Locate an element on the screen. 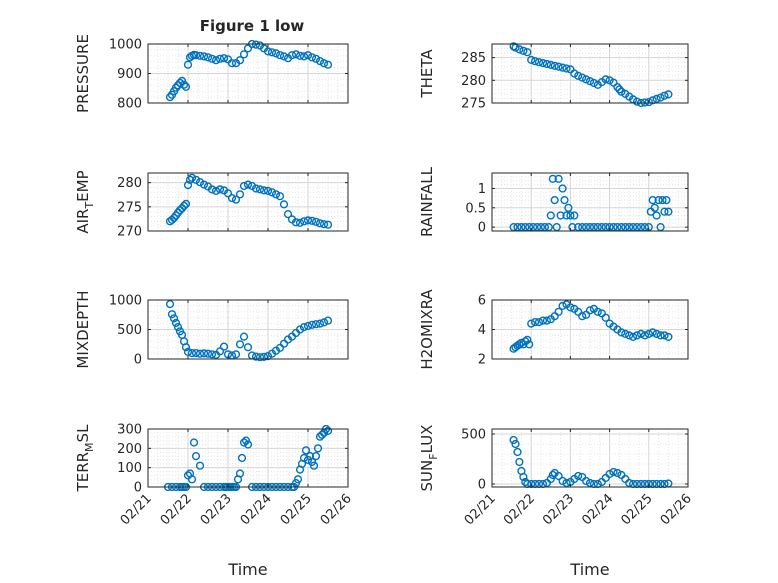 The height and width of the screenshot is (583, 778). axes-frame is located at coordinates (248, 458).